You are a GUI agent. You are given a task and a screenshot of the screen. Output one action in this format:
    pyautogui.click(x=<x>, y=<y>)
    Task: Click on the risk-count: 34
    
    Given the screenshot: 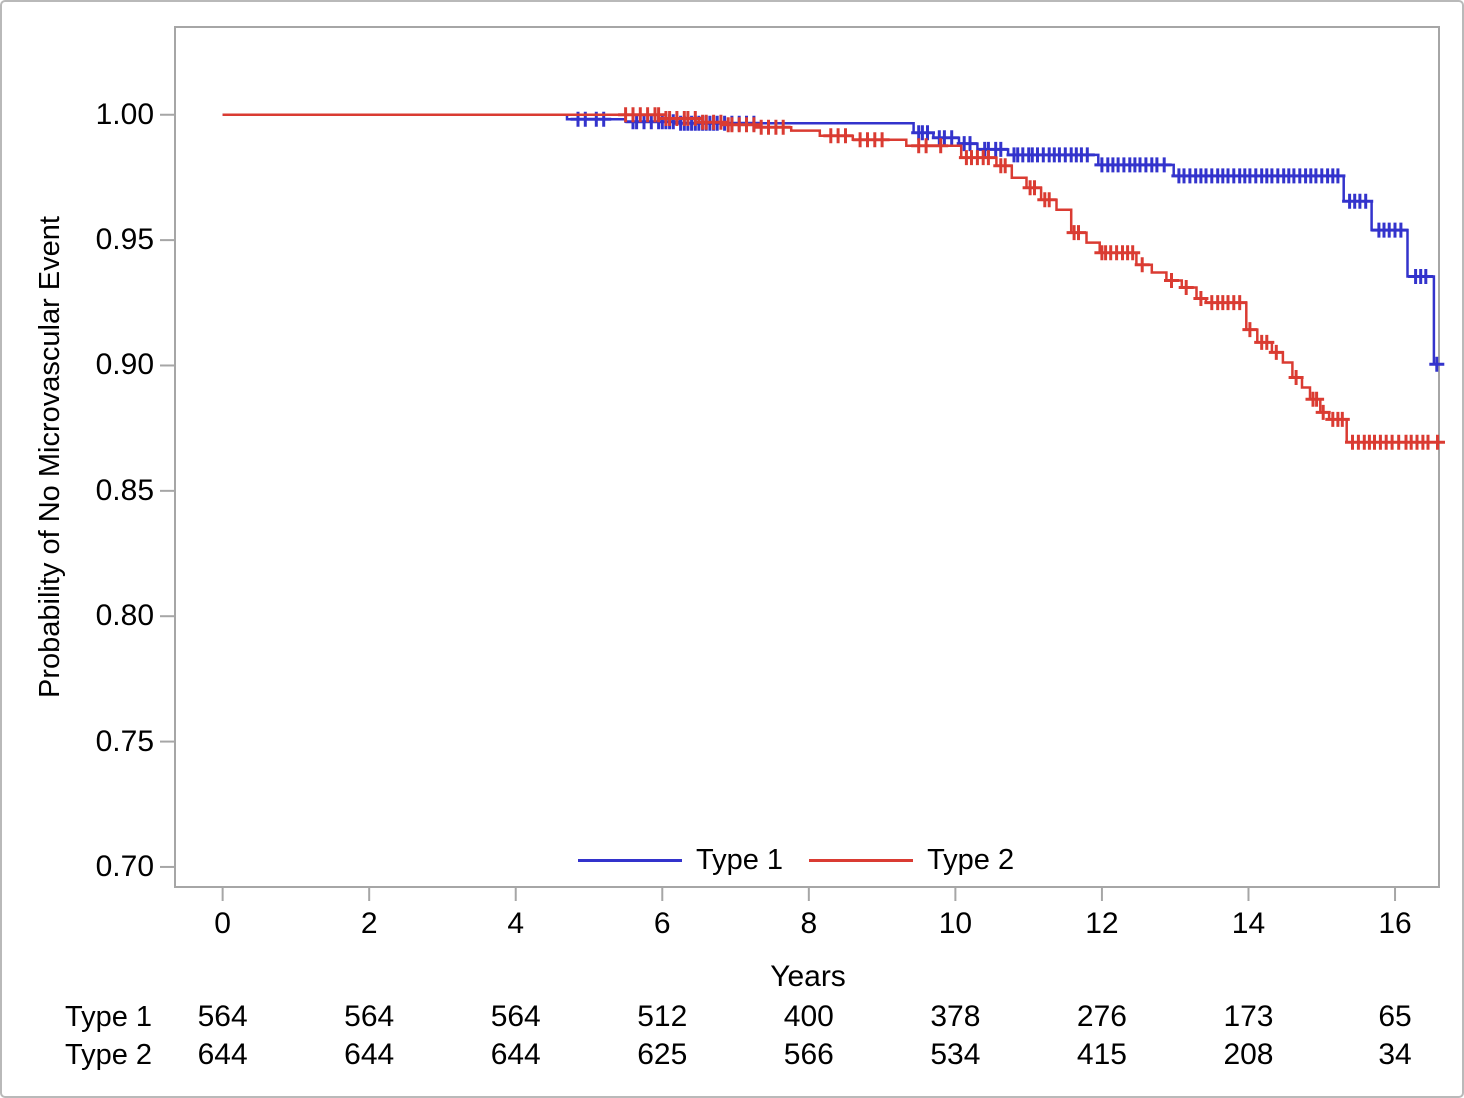 What is the action you would take?
    pyautogui.click(x=1395, y=1054)
    